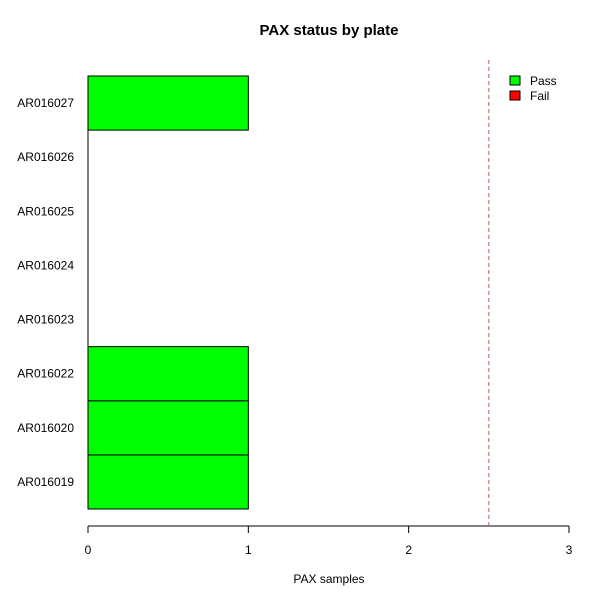 Image resolution: width=600 pixels, height=600 pixels. Describe the element at coordinates (539, 96) in the screenshot. I see `legend-label-fail: Fail` at that location.